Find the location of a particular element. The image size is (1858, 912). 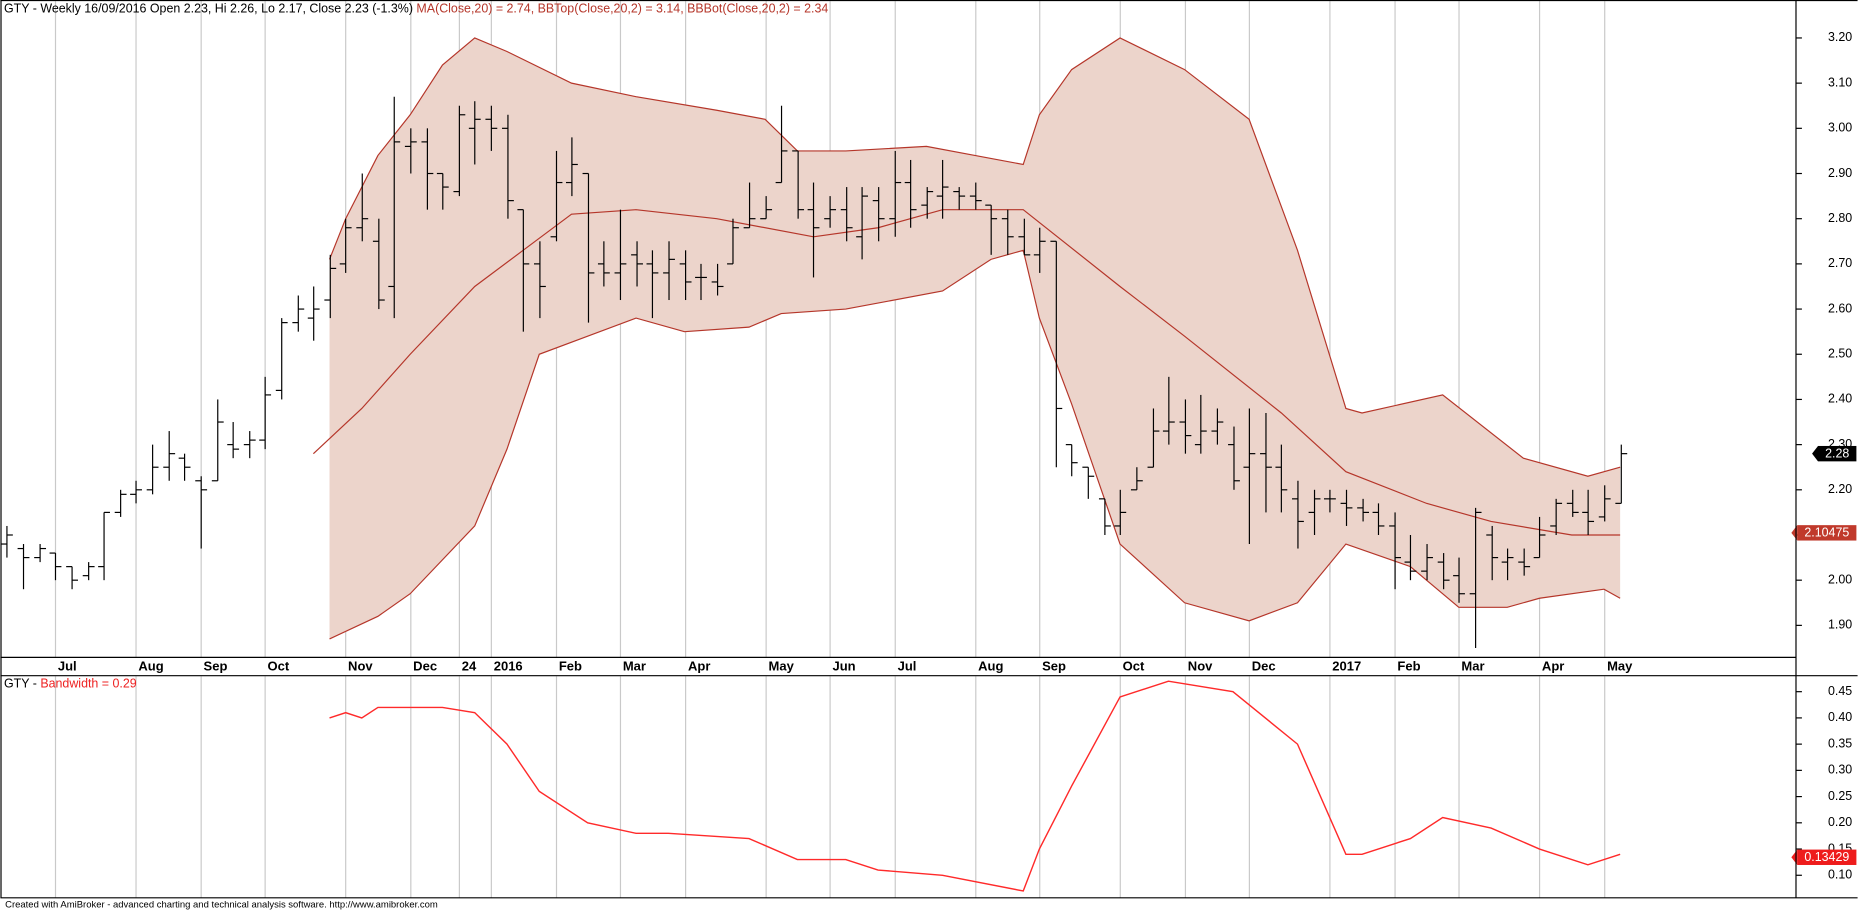

value-marker-label: 2.28 is located at coordinates (1837, 454).